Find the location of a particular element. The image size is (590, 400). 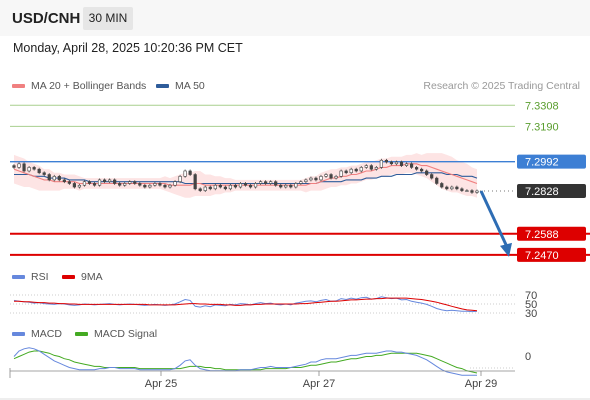

time-axis: Apr 25 Apr 27 Apr 29 is located at coordinates (295, 384).